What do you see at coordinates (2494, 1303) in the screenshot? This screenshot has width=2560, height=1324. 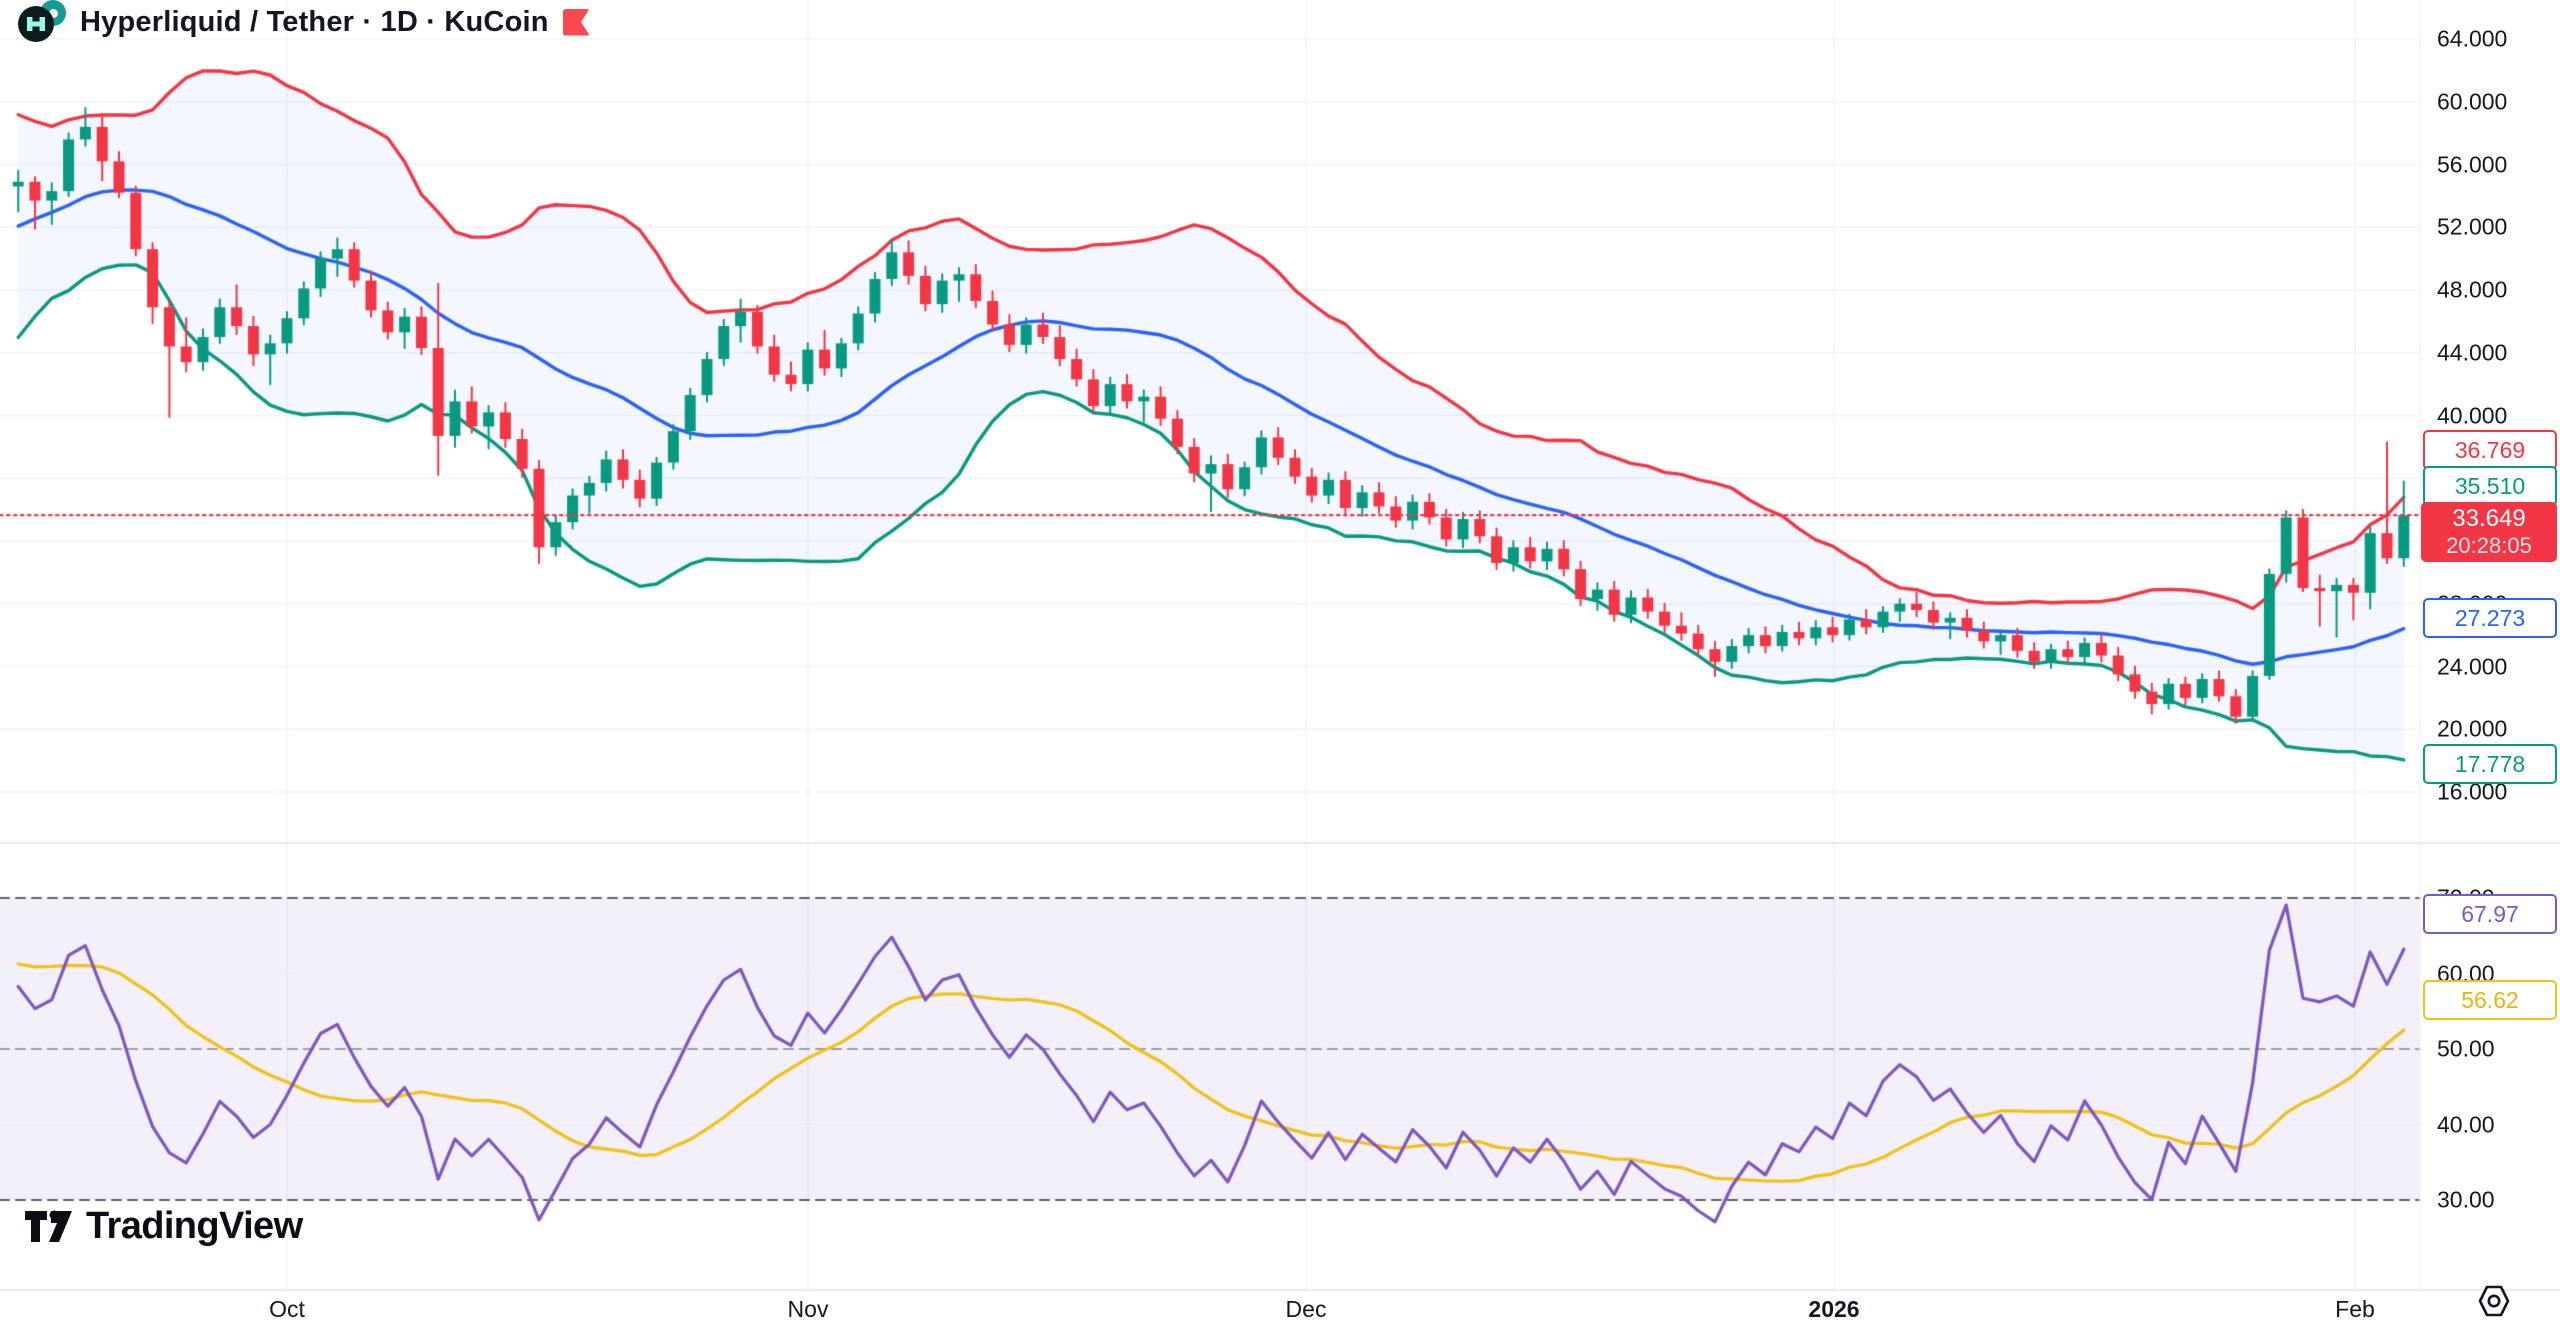 I see `time-axis-settings-icon` at bounding box center [2494, 1303].